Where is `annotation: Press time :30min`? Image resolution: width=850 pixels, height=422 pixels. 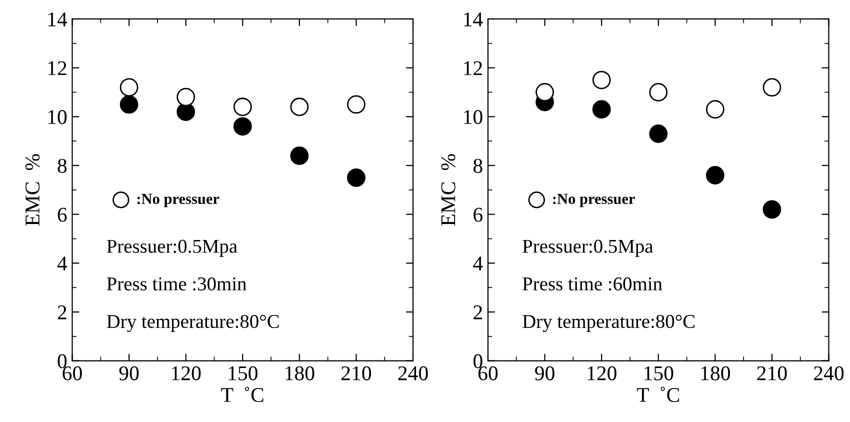
annotation: Press time :30min is located at coordinates (176, 284).